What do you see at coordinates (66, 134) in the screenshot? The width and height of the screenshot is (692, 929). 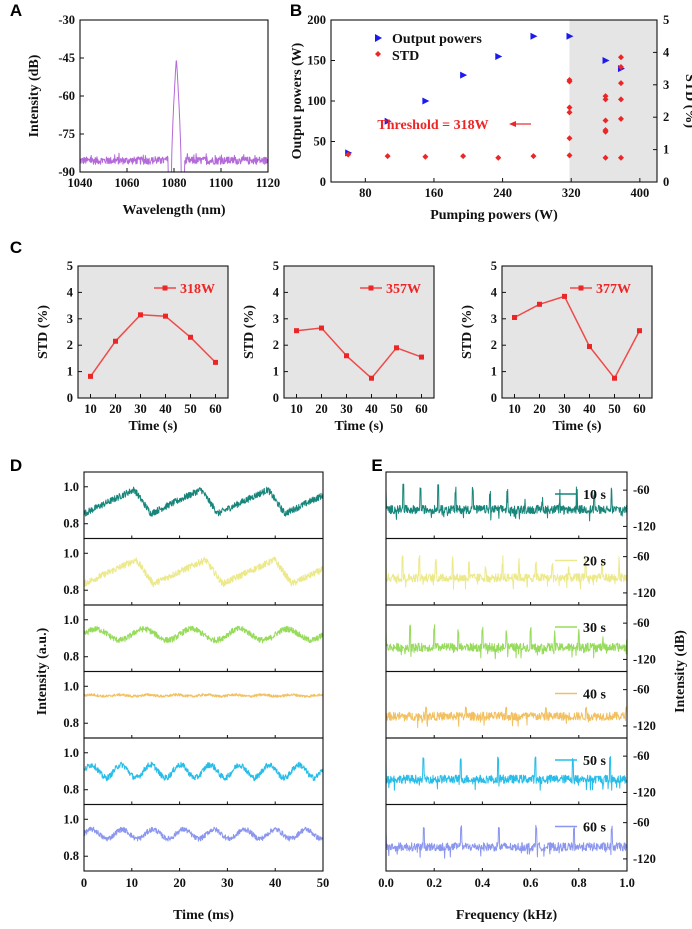 I see `y-tick-label-a: -75` at bounding box center [66, 134].